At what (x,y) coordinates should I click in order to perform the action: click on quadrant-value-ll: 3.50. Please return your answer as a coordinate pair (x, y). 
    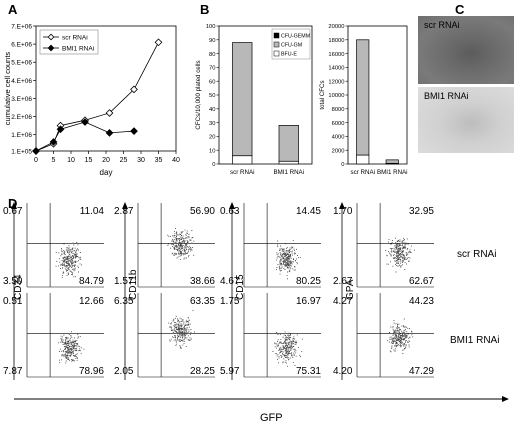
    Looking at the image, I should click on (13, 281).